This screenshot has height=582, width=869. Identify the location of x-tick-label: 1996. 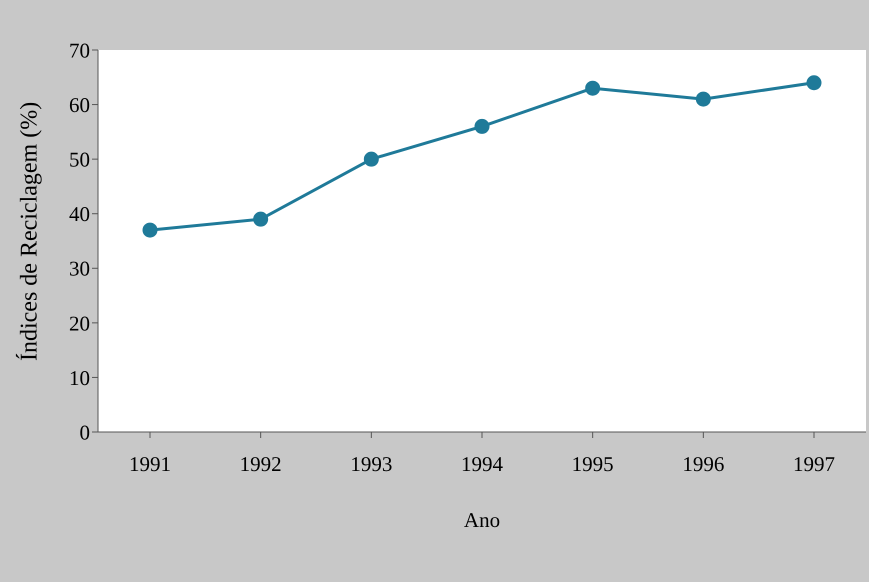
(703, 464).